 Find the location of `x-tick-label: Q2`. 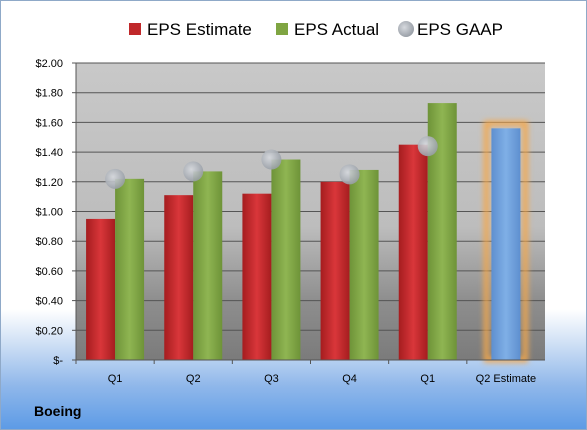

x-tick-label: Q2 is located at coordinates (193, 379).